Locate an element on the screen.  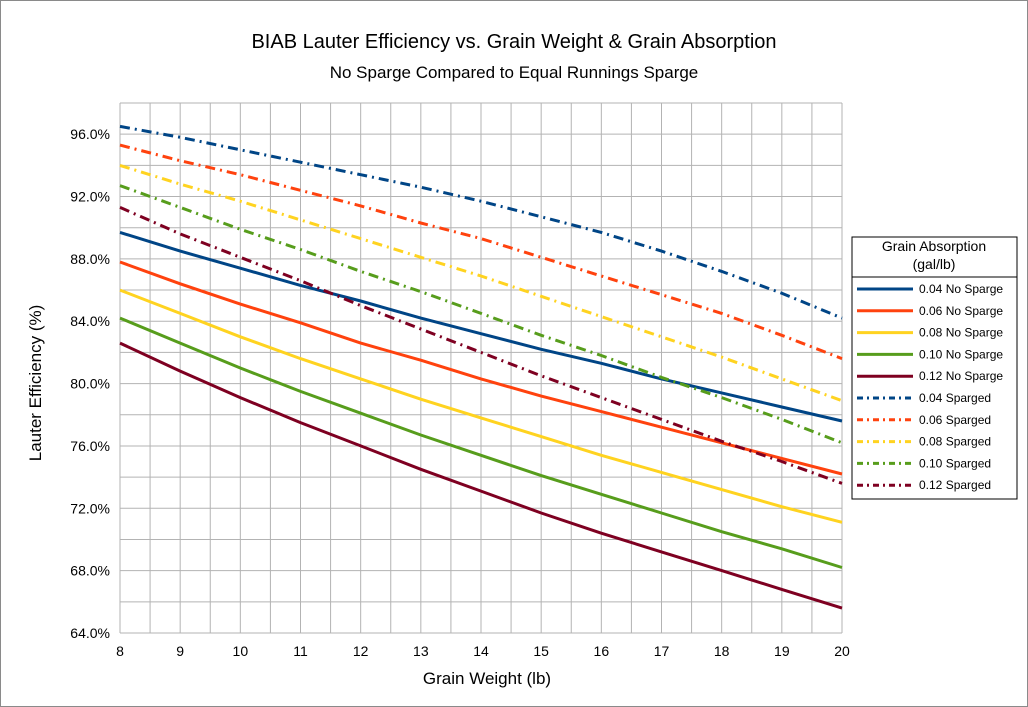
legend-box is located at coordinates (934, 368).